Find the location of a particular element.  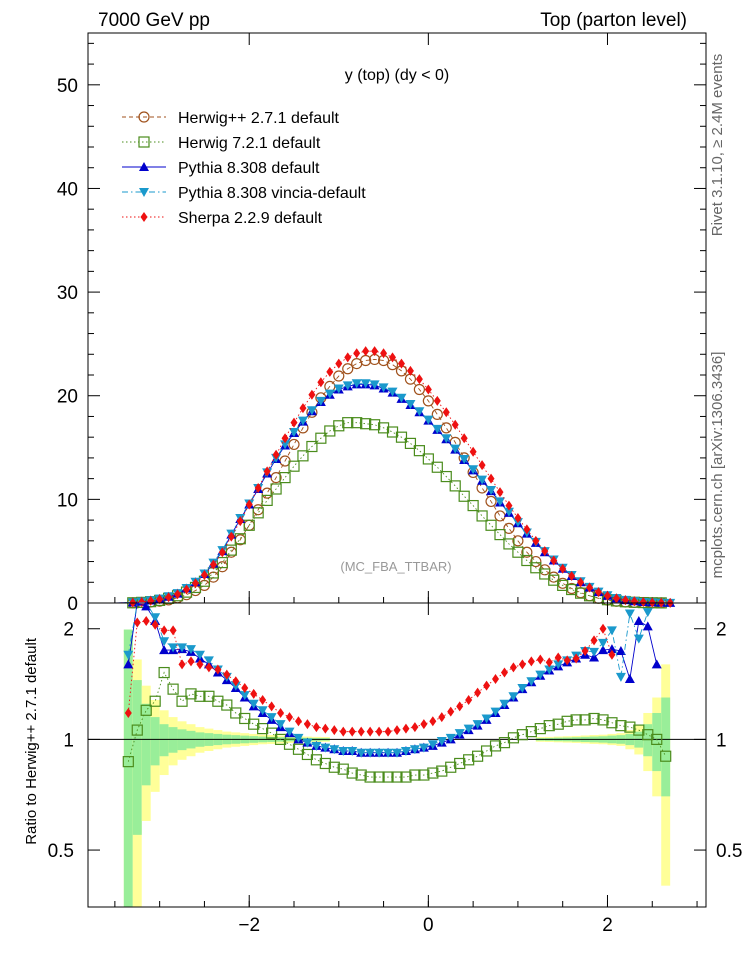

x-tick-label: −2 is located at coordinates (249, 925).